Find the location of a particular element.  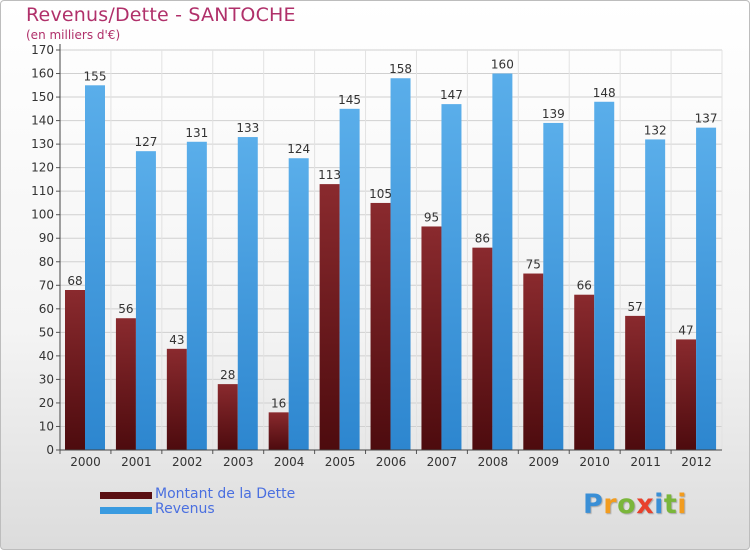

x-tick-label: 2004 is located at coordinates (289, 462).